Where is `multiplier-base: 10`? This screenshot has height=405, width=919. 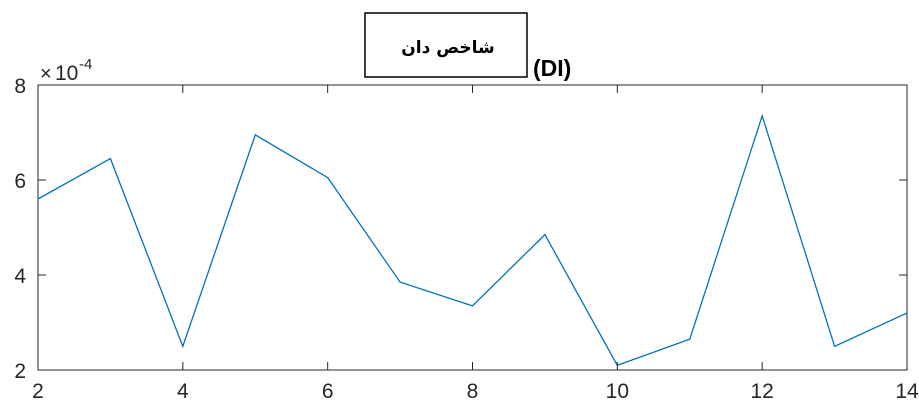 multiplier-base: 10 is located at coordinates (66, 73).